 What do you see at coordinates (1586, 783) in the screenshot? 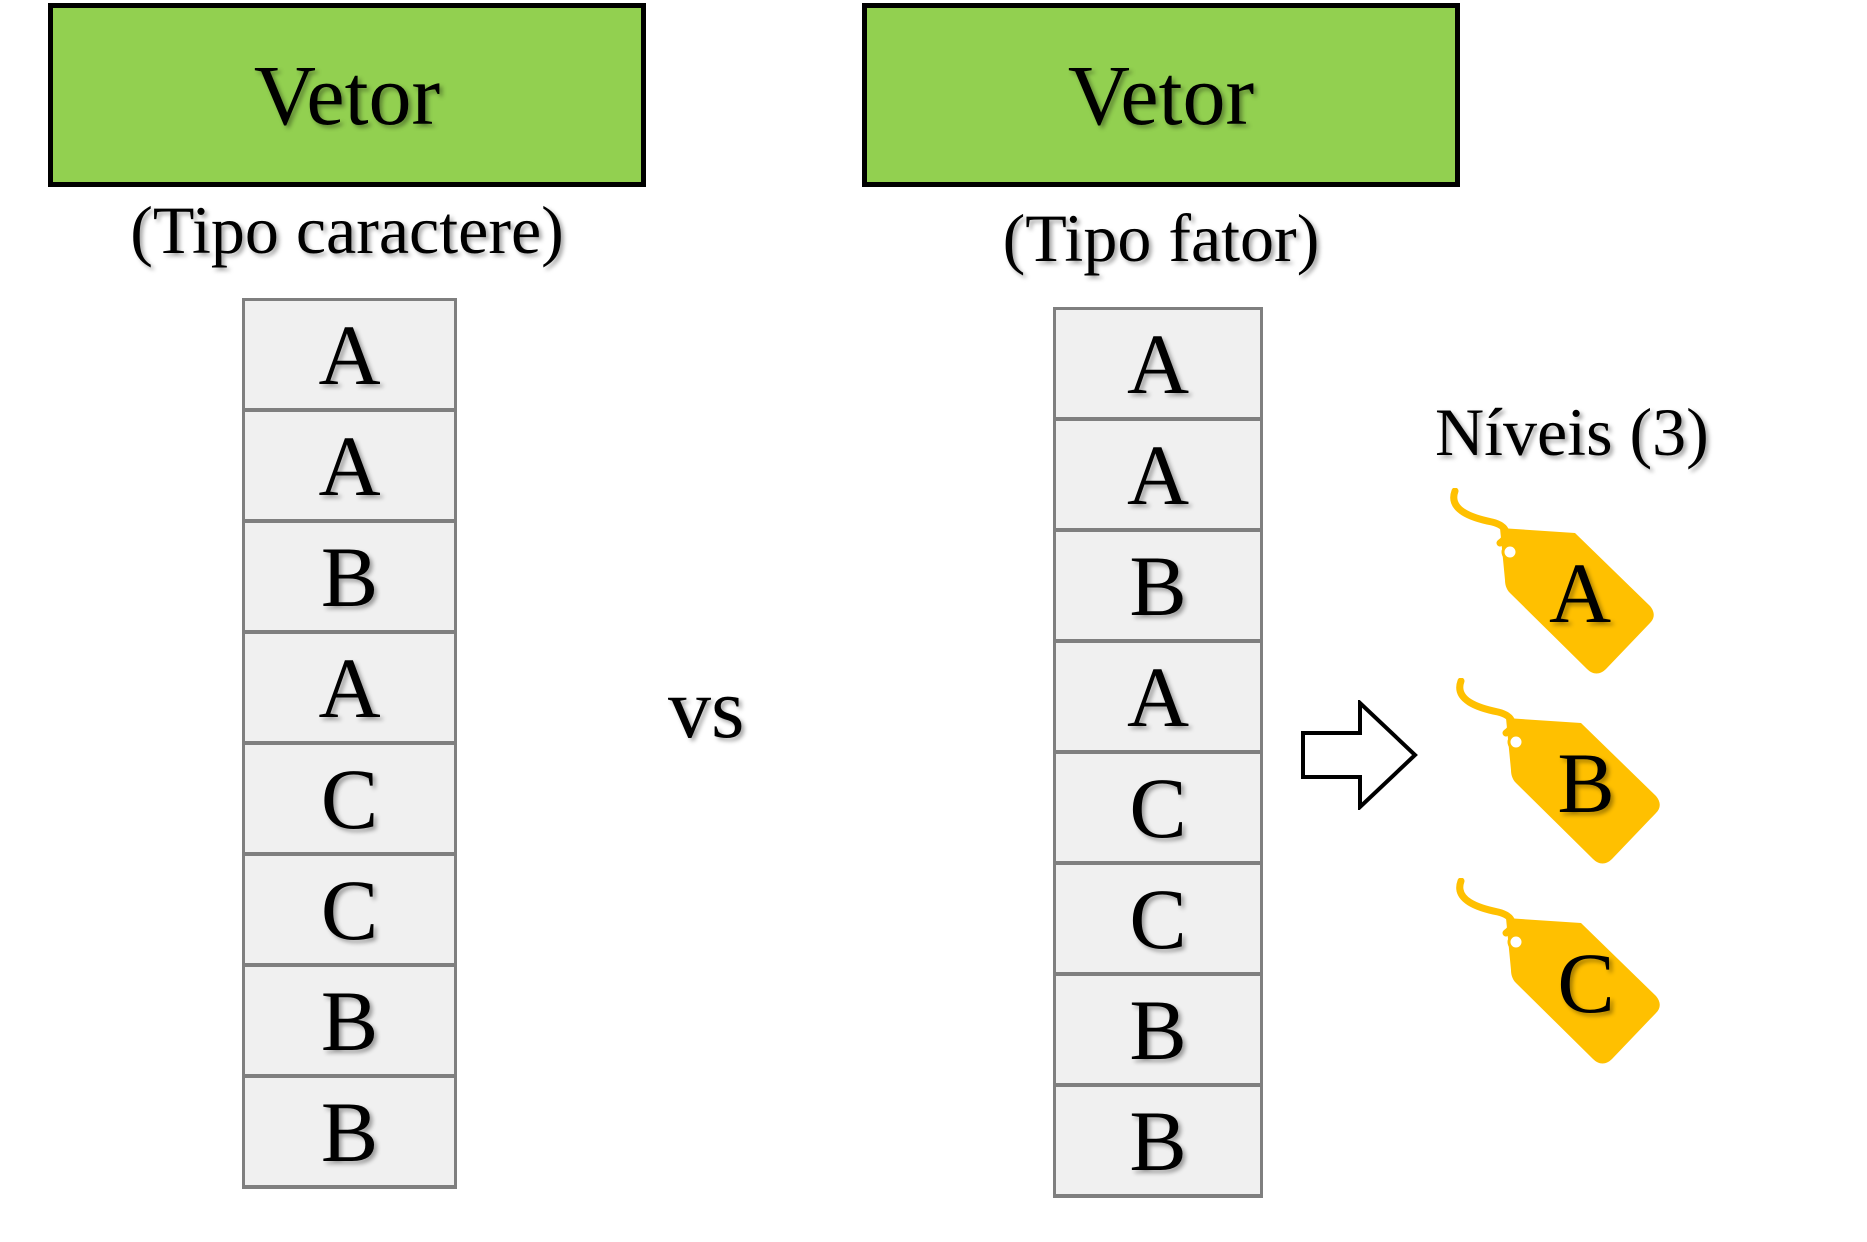
I see `level-tag-label: B` at bounding box center [1586, 783].